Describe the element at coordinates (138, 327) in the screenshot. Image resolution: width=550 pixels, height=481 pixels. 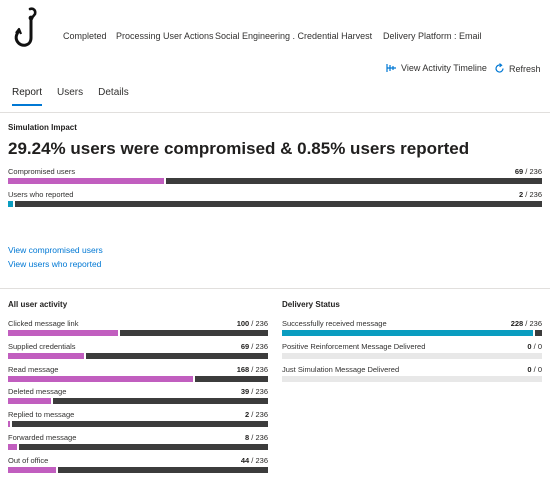
I see `metric-row: Clicked message link 100 / 236` at that location.